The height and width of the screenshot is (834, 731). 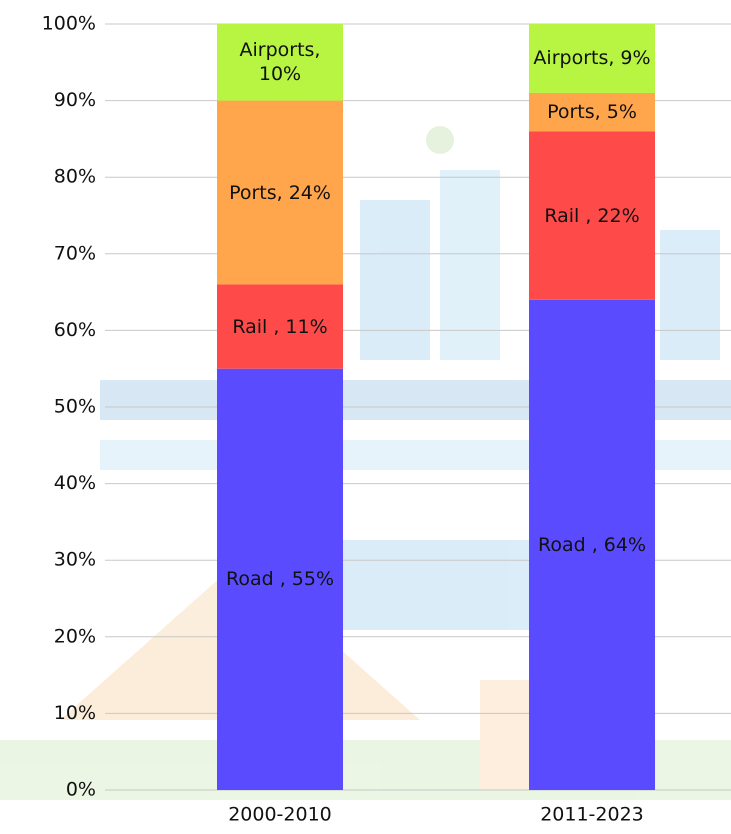 I want to click on y-tick-label: 100%, so click(x=69, y=24).